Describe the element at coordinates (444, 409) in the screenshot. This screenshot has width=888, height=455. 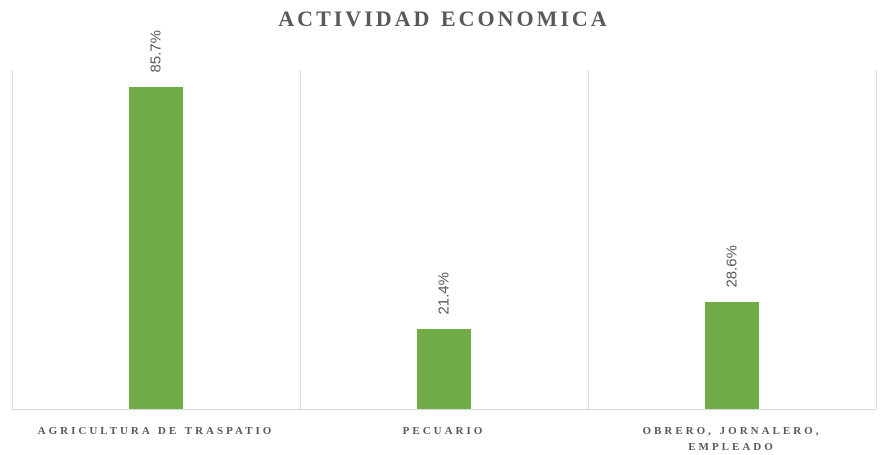
I see `baseline` at that location.